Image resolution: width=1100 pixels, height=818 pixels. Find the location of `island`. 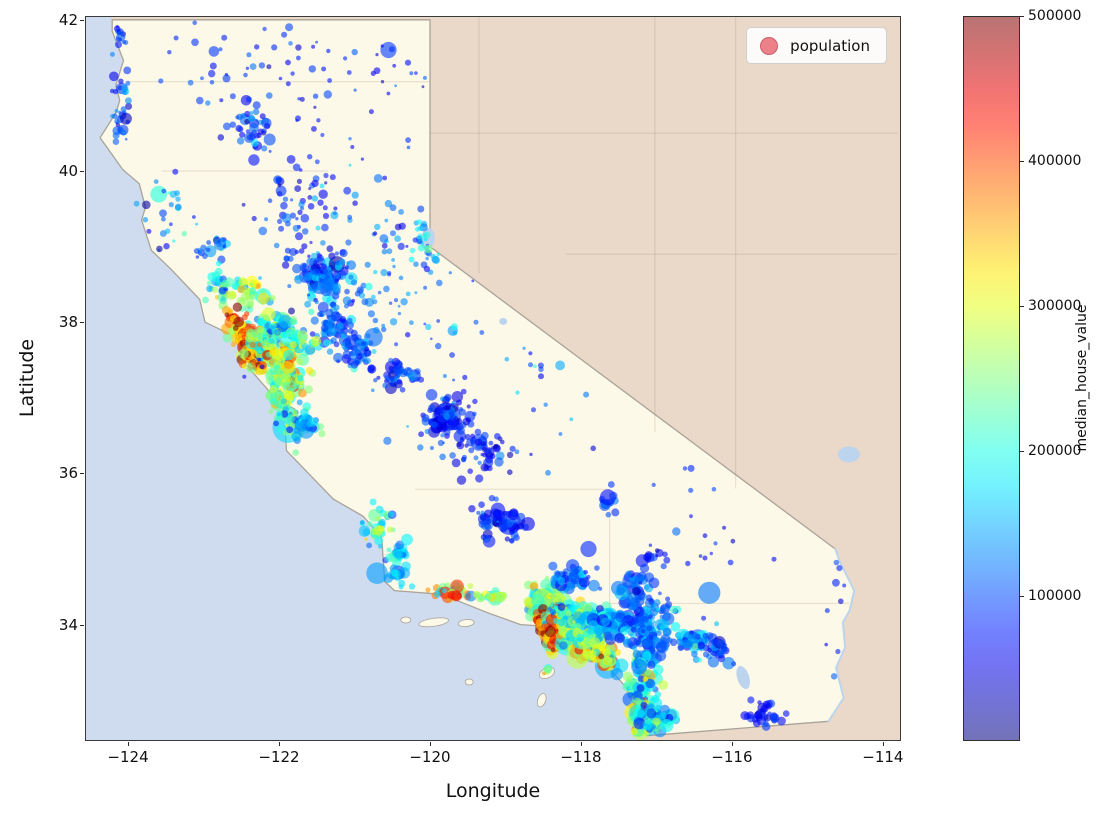

island is located at coordinates (406, 620).